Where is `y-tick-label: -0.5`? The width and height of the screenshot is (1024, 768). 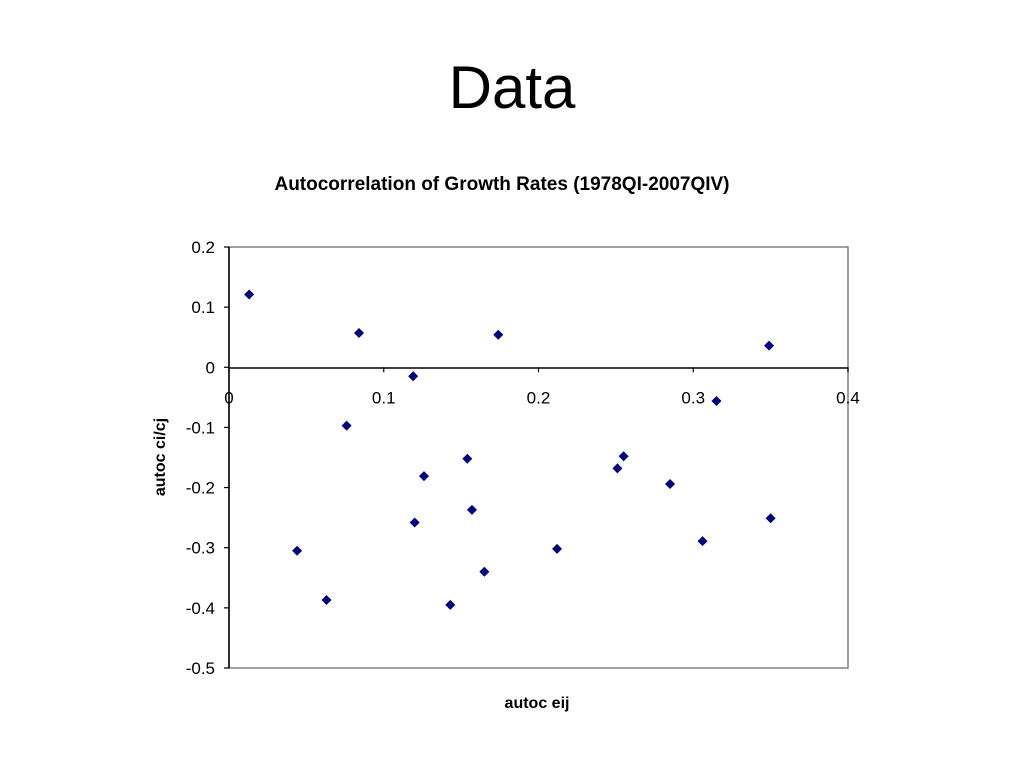 y-tick-label: -0.5 is located at coordinates (200, 668).